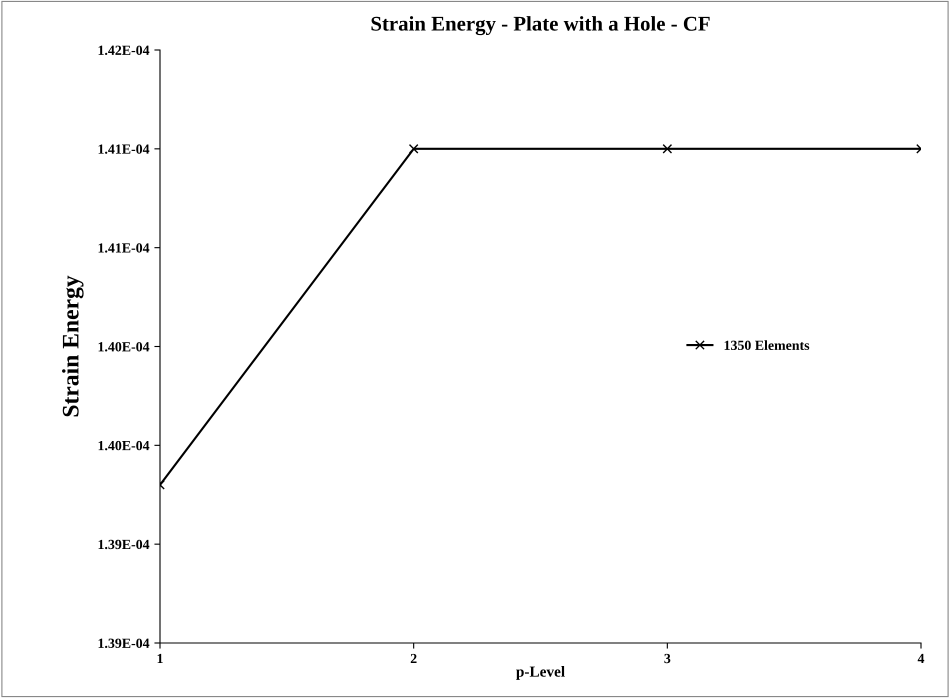  What do you see at coordinates (921, 659) in the screenshot?
I see `x-tick-label: 4` at bounding box center [921, 659].